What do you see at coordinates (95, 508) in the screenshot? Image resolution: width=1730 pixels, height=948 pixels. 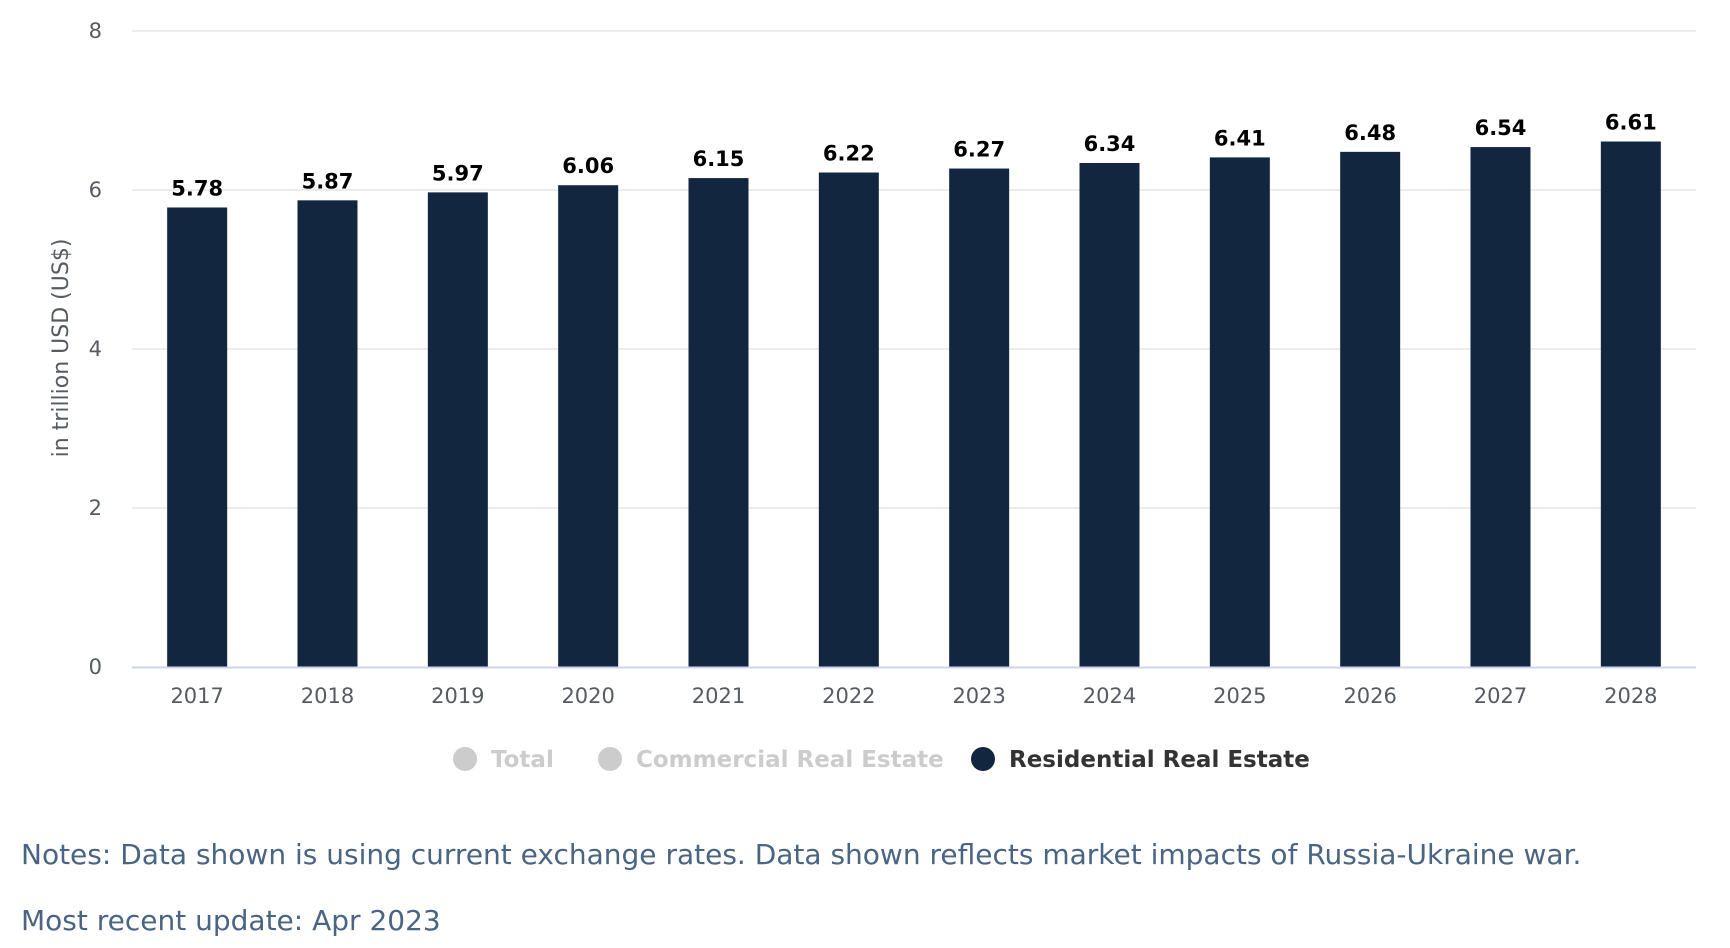 I see `y-tick-label: 2` at bounding box center [95, 508].